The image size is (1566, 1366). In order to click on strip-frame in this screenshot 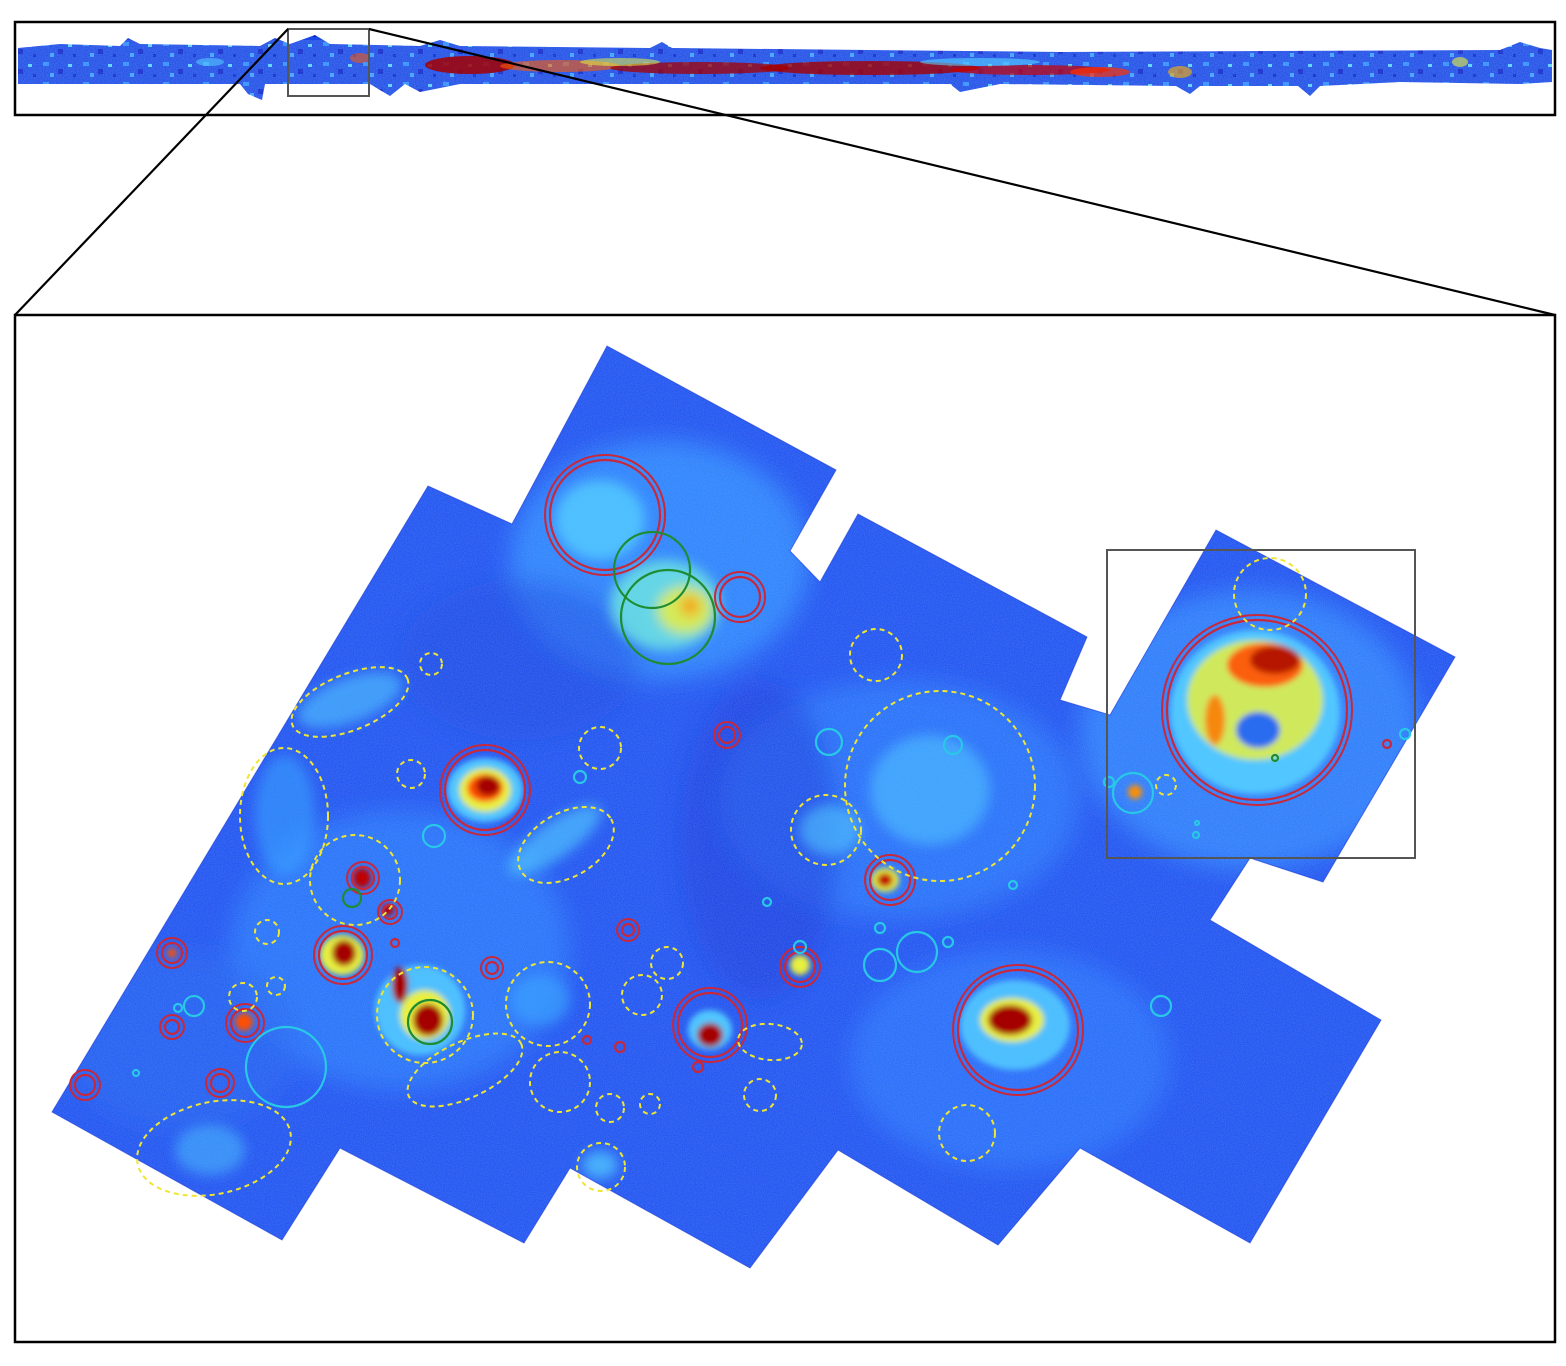, I will do `click(785, 68)`.